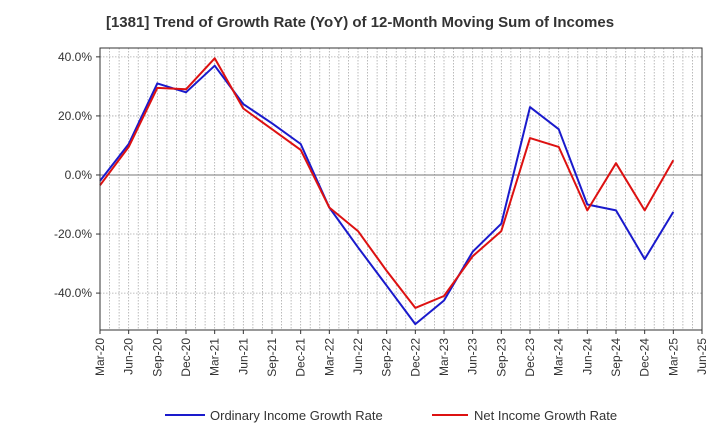 The height and width of the screenshot is (440, 720). What do you see at coordinates (415, 357) in the screenshot?
I see `x-tick-label: Dec-22` at bounding box center [415, 357].